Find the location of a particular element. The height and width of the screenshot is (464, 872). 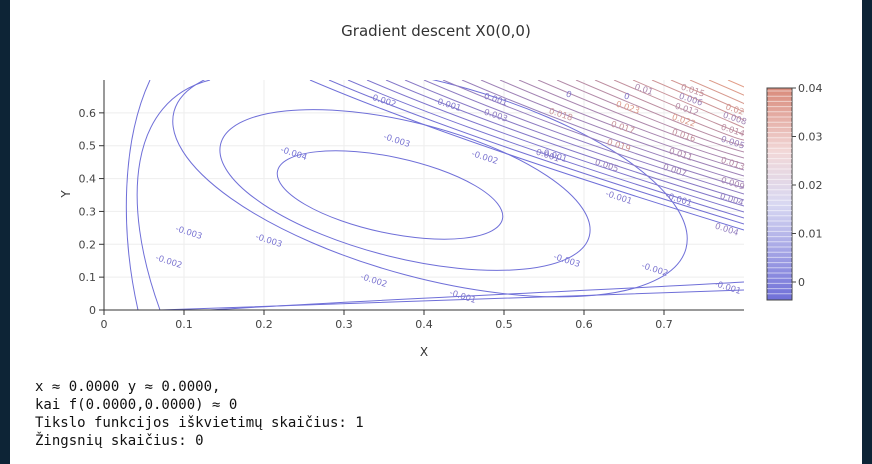

contour-label: 0.019 is located at coordinates (618, 146).